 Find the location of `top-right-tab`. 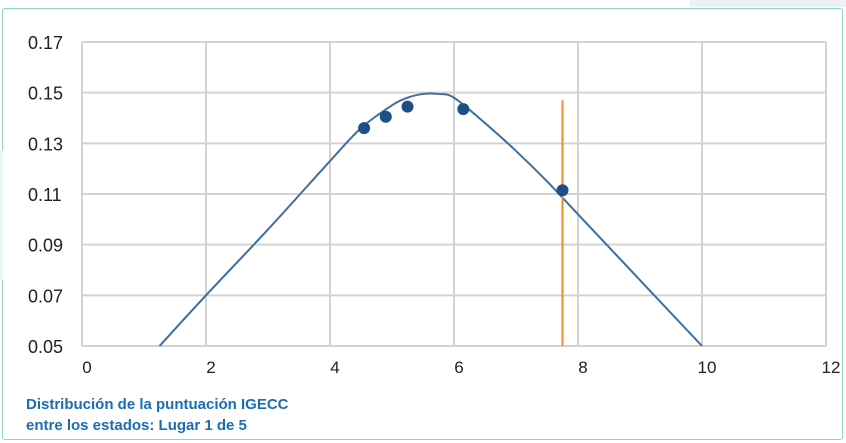

top-right-tab is located at coordinates (768, 4).